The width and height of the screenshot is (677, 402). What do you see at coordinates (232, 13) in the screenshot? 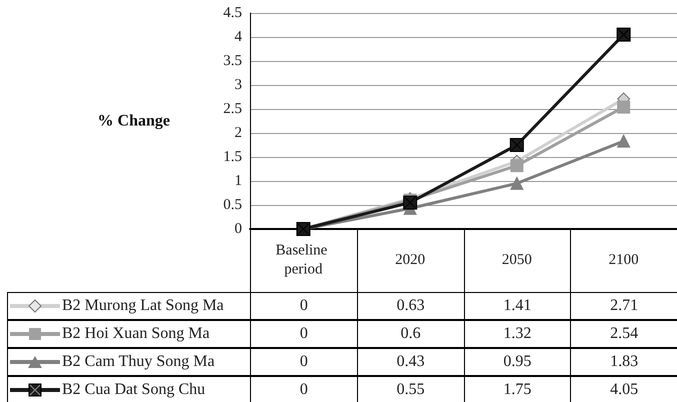
I see `y-tick-label: 4.5` at bounding box center [232, 13].